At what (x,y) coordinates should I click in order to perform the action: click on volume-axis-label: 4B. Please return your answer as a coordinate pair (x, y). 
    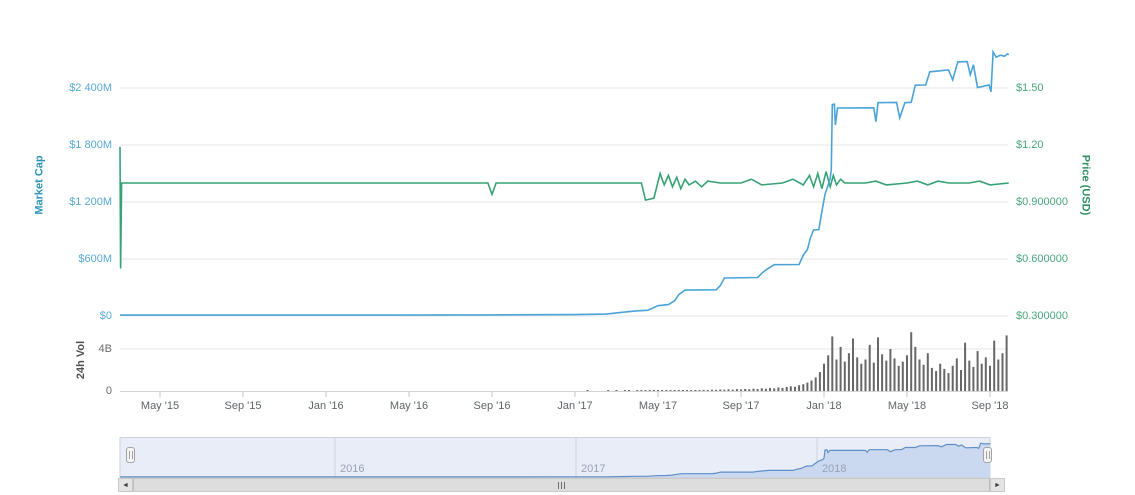
    Looking at the image, I should click on (105, 349).